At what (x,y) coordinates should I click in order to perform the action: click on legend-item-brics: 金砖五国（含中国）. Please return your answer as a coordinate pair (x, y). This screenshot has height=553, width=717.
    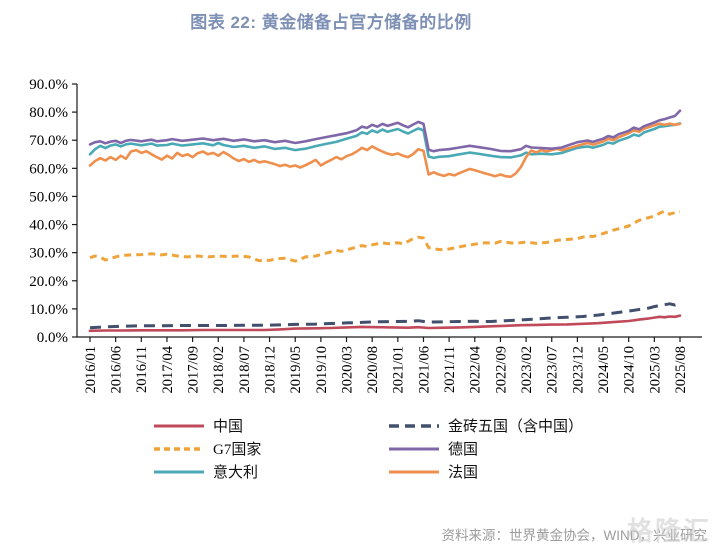
    Looking at the image, I should click on (485, 425).